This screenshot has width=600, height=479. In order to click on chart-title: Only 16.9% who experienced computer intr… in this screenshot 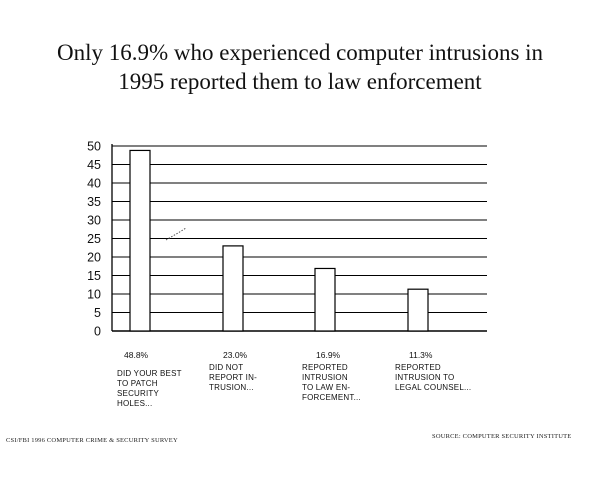, I will do `click(300, 67)`.